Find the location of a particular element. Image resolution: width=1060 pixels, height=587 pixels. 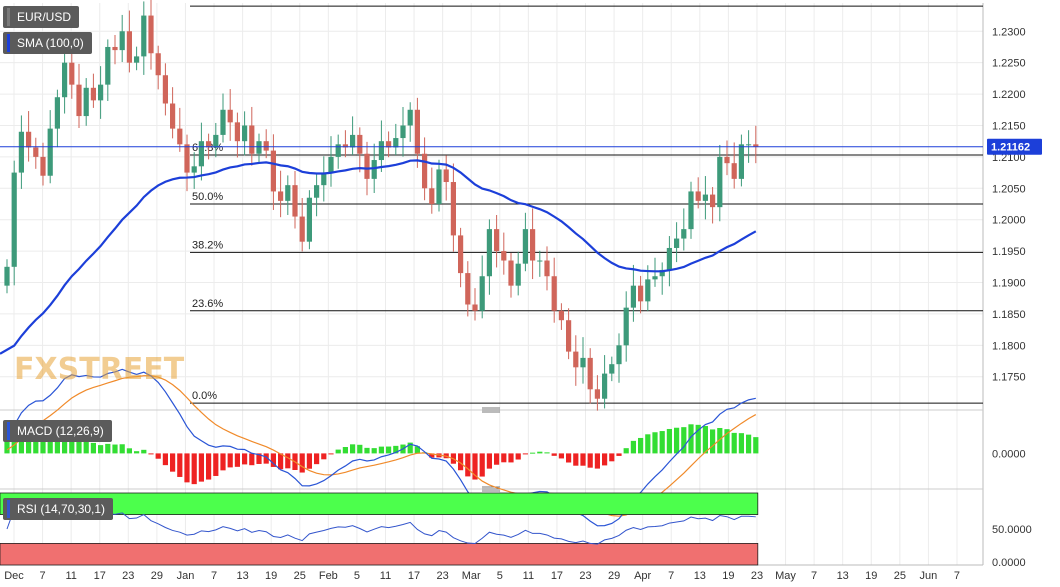

rsi-indicator-tag: RSI (14,70,30,1) is located at coordinates (58, 509).